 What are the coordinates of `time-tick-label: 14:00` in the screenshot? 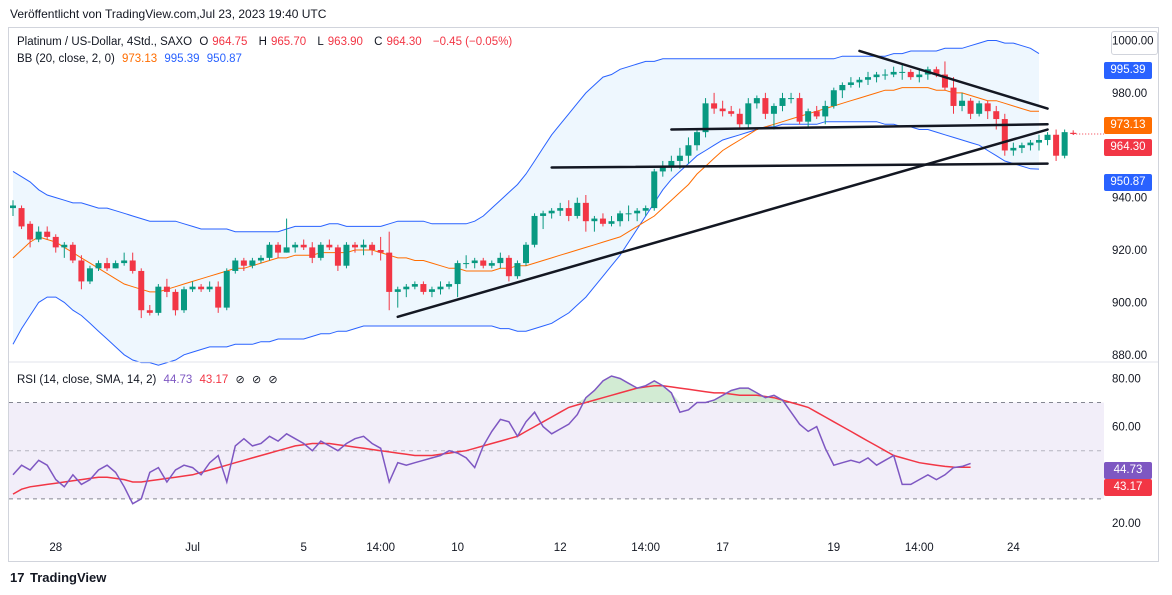 It's located at (645, 548).